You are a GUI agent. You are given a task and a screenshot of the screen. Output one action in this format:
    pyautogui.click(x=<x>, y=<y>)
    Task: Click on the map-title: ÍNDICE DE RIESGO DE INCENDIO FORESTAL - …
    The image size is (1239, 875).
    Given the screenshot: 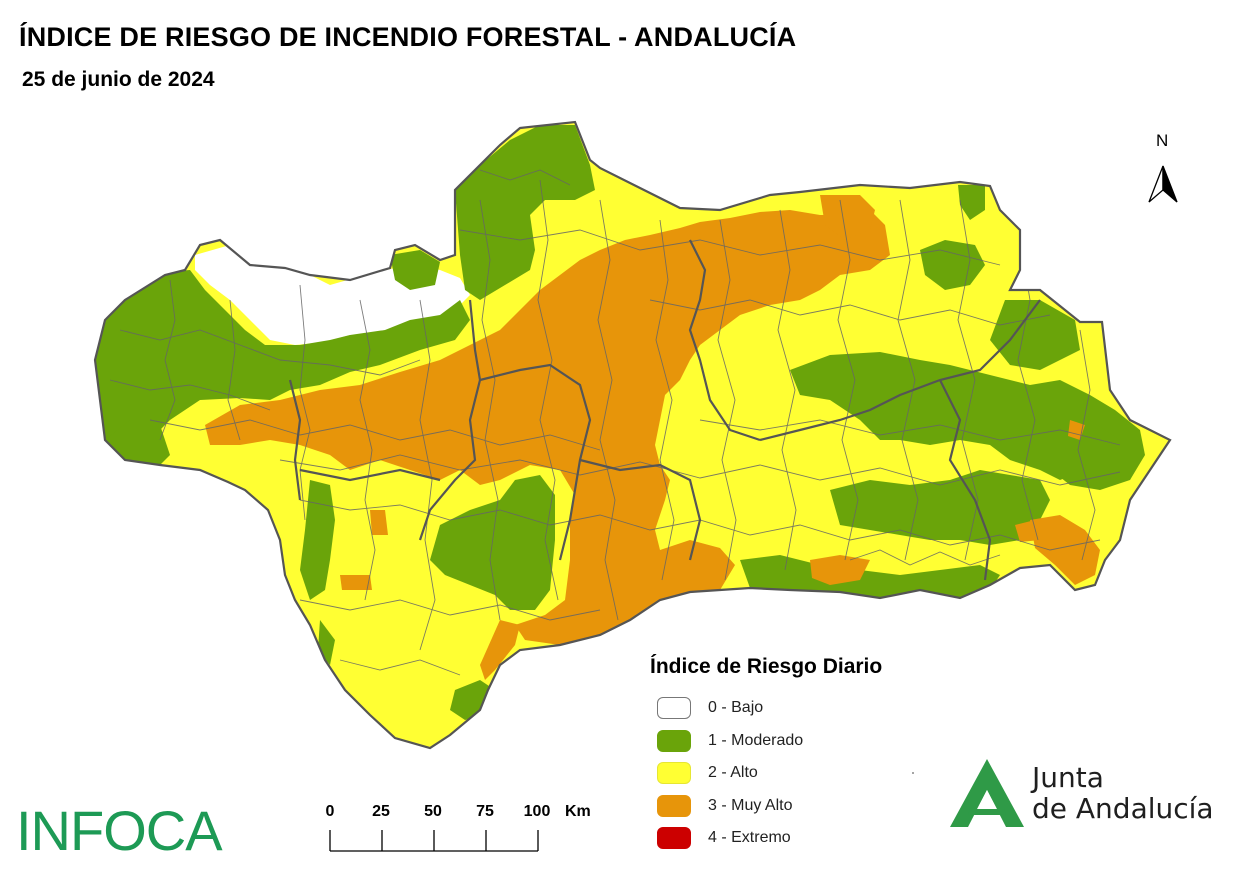 What is the action you would take?
    pyautogui.click(x=408, y=37)
    